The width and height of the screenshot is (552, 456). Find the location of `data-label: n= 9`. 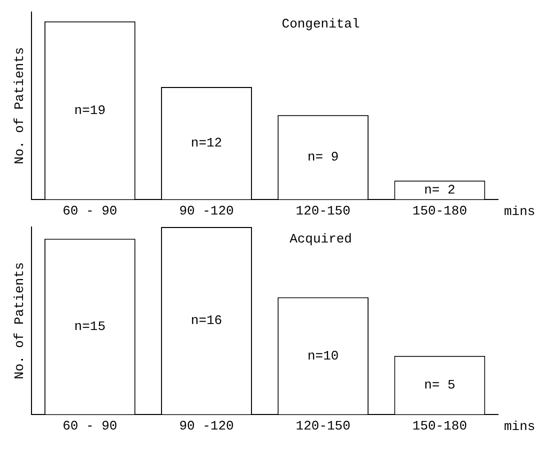

data-label: n= 9 is located at coordinates (323, 157).